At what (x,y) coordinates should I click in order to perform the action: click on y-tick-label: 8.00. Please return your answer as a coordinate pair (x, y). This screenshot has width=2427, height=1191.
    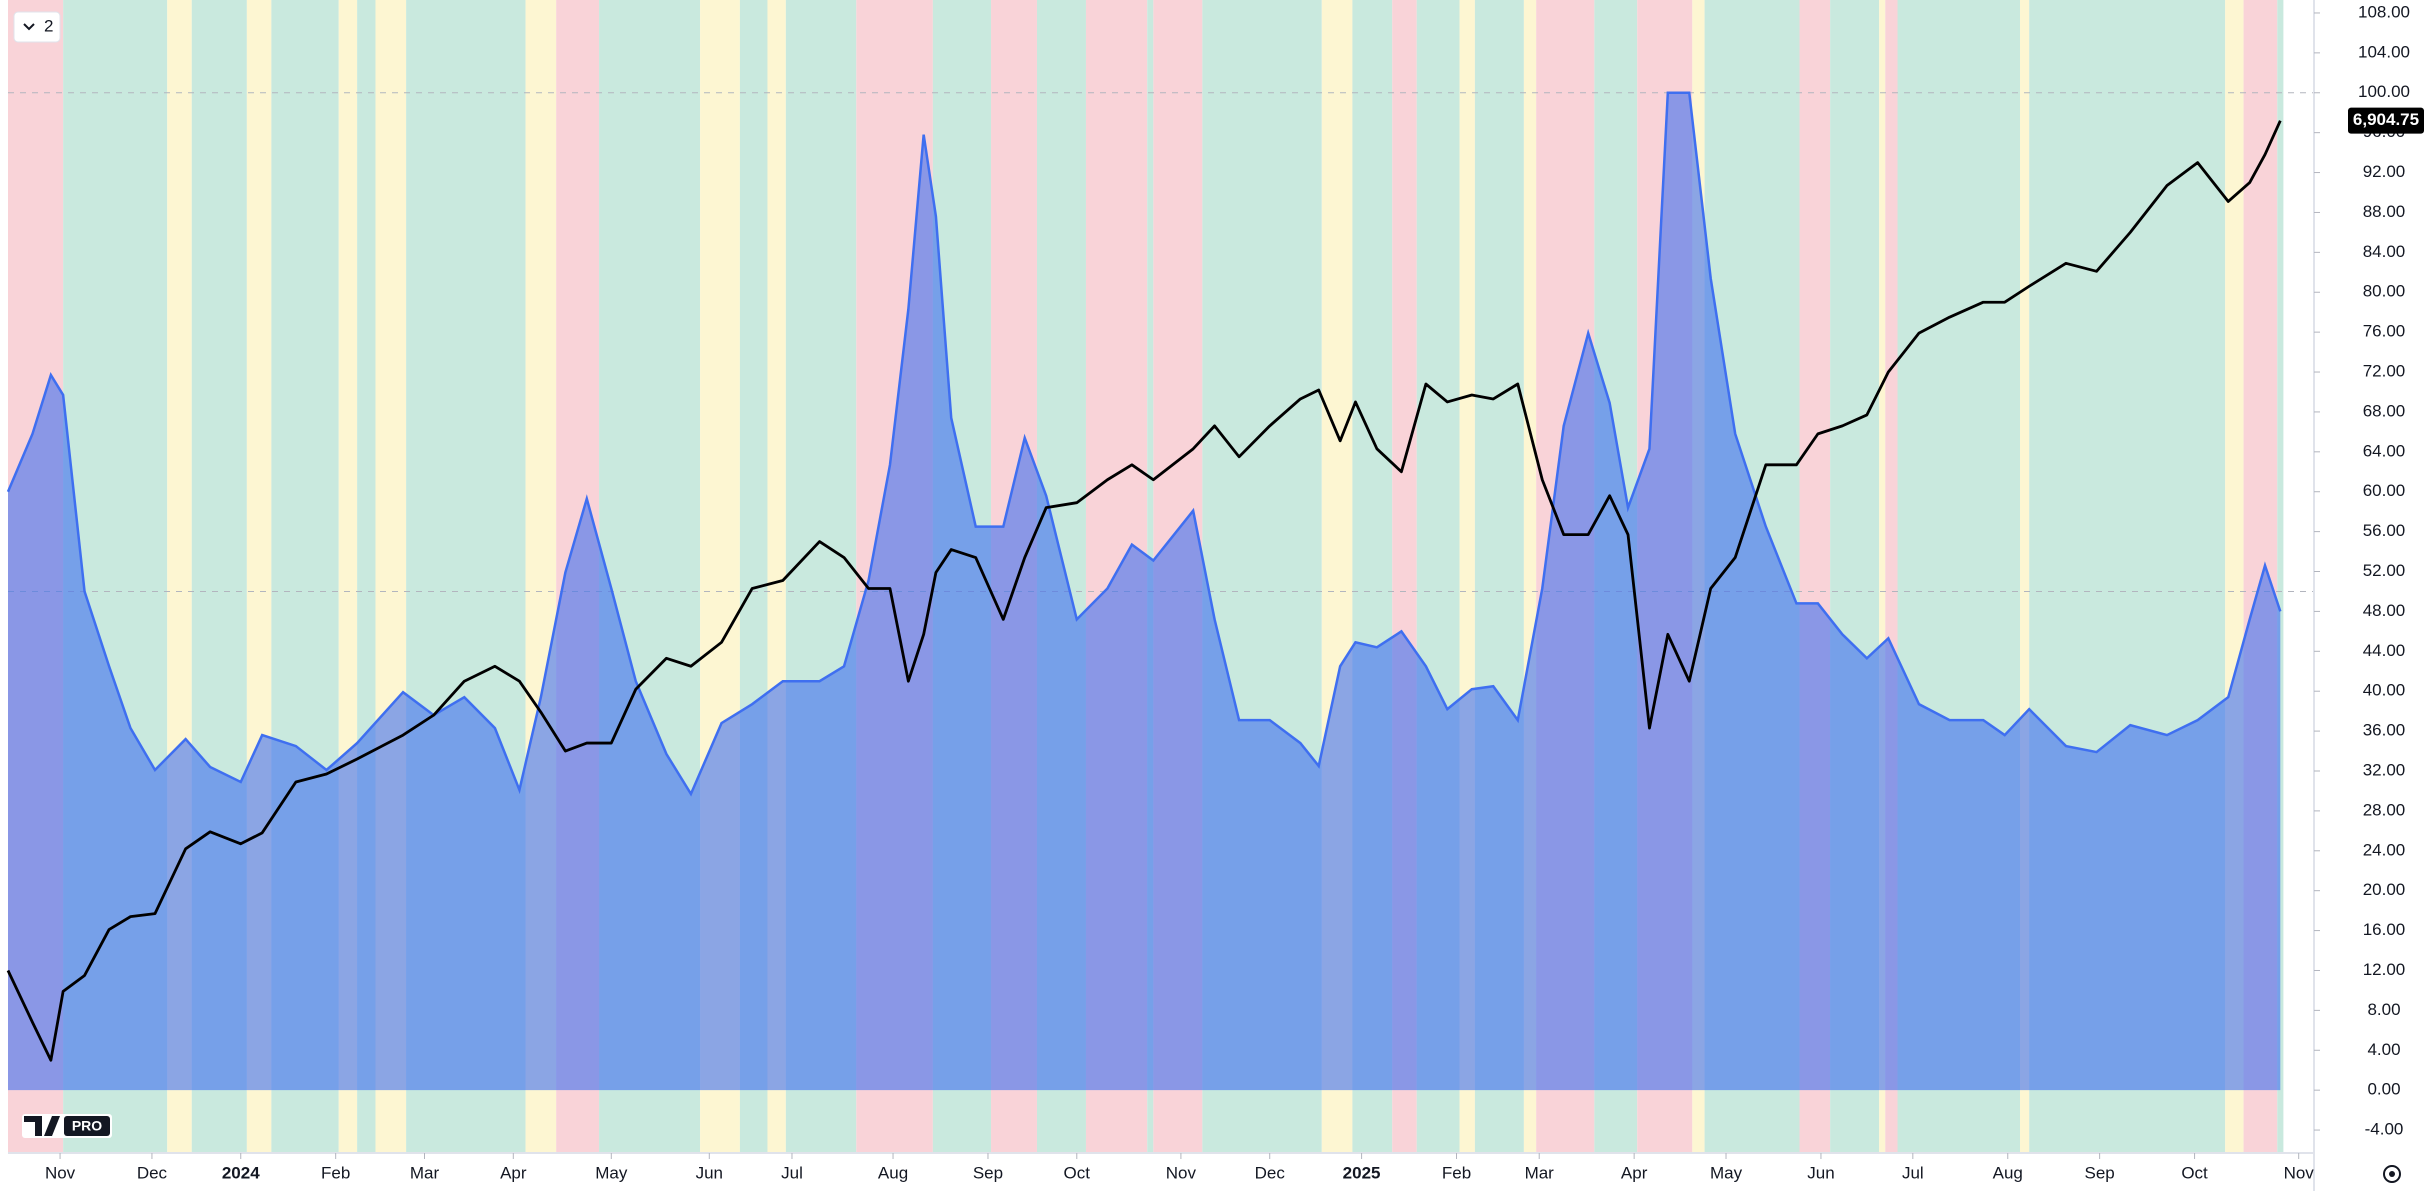
    Looking at the image, I should click on (2383, 1009).